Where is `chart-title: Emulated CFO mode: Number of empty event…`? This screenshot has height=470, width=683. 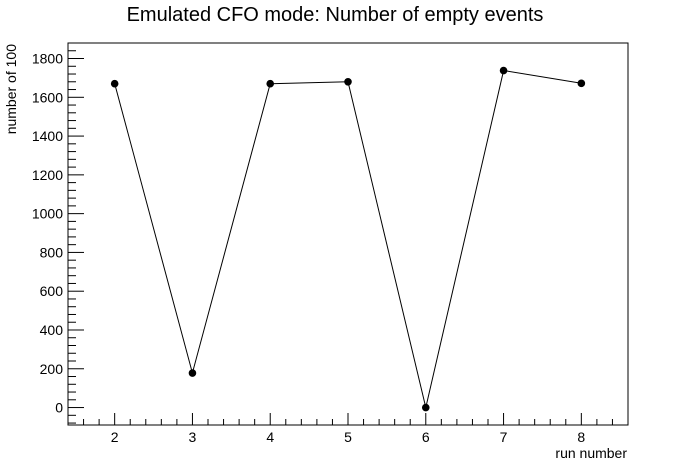 chart-title: Emulated CFO mode: Number of empty event… is located at coordinates (335, 15).